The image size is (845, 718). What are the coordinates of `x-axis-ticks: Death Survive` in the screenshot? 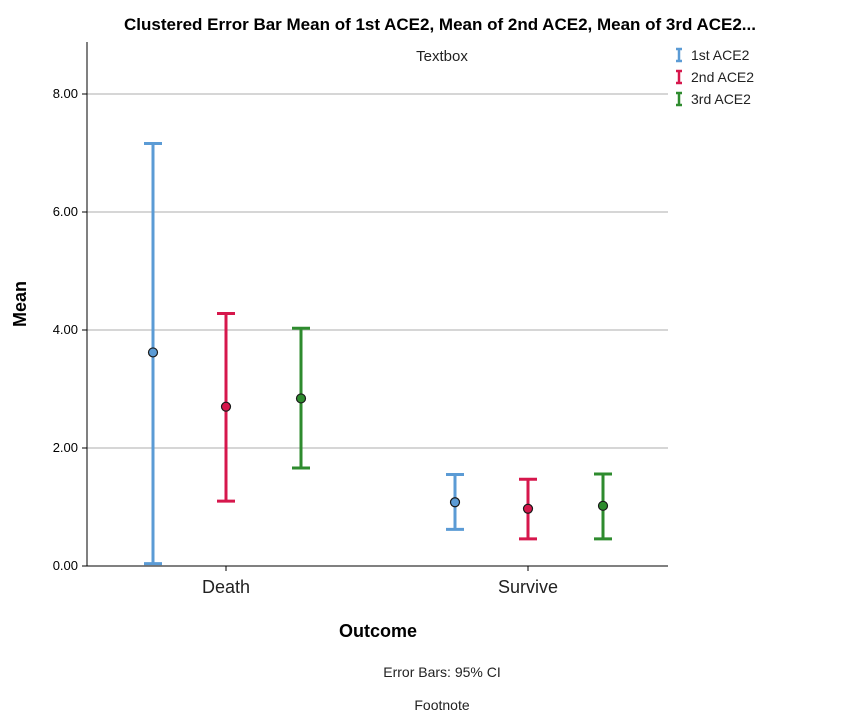 It's located at (380, 581).